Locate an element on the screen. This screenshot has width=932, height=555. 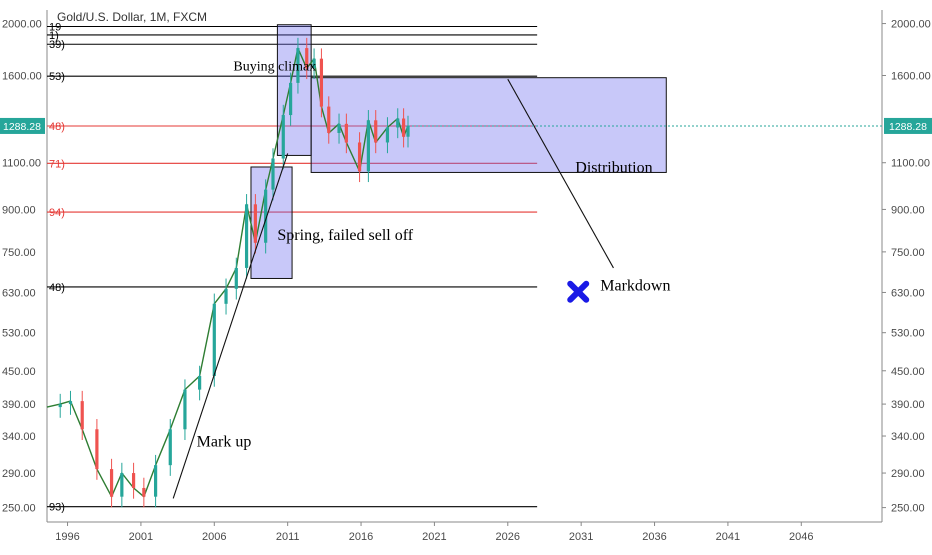
x-tick-label: 2001 is located at coordinates (141, 537).